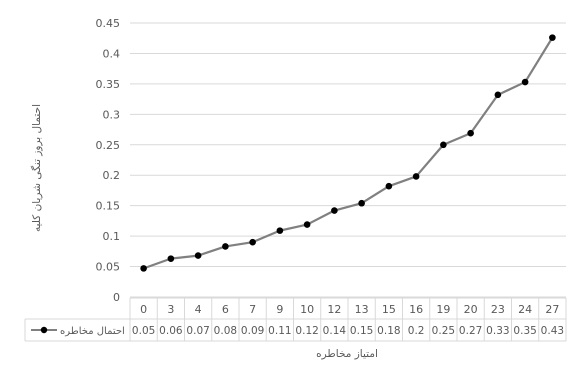 The width and height of the screenshot is (568, 385). What do you see at coordinates (44, 330) in the screenshot?
I see `legend-key-marker` at bounding box center [44, 330].